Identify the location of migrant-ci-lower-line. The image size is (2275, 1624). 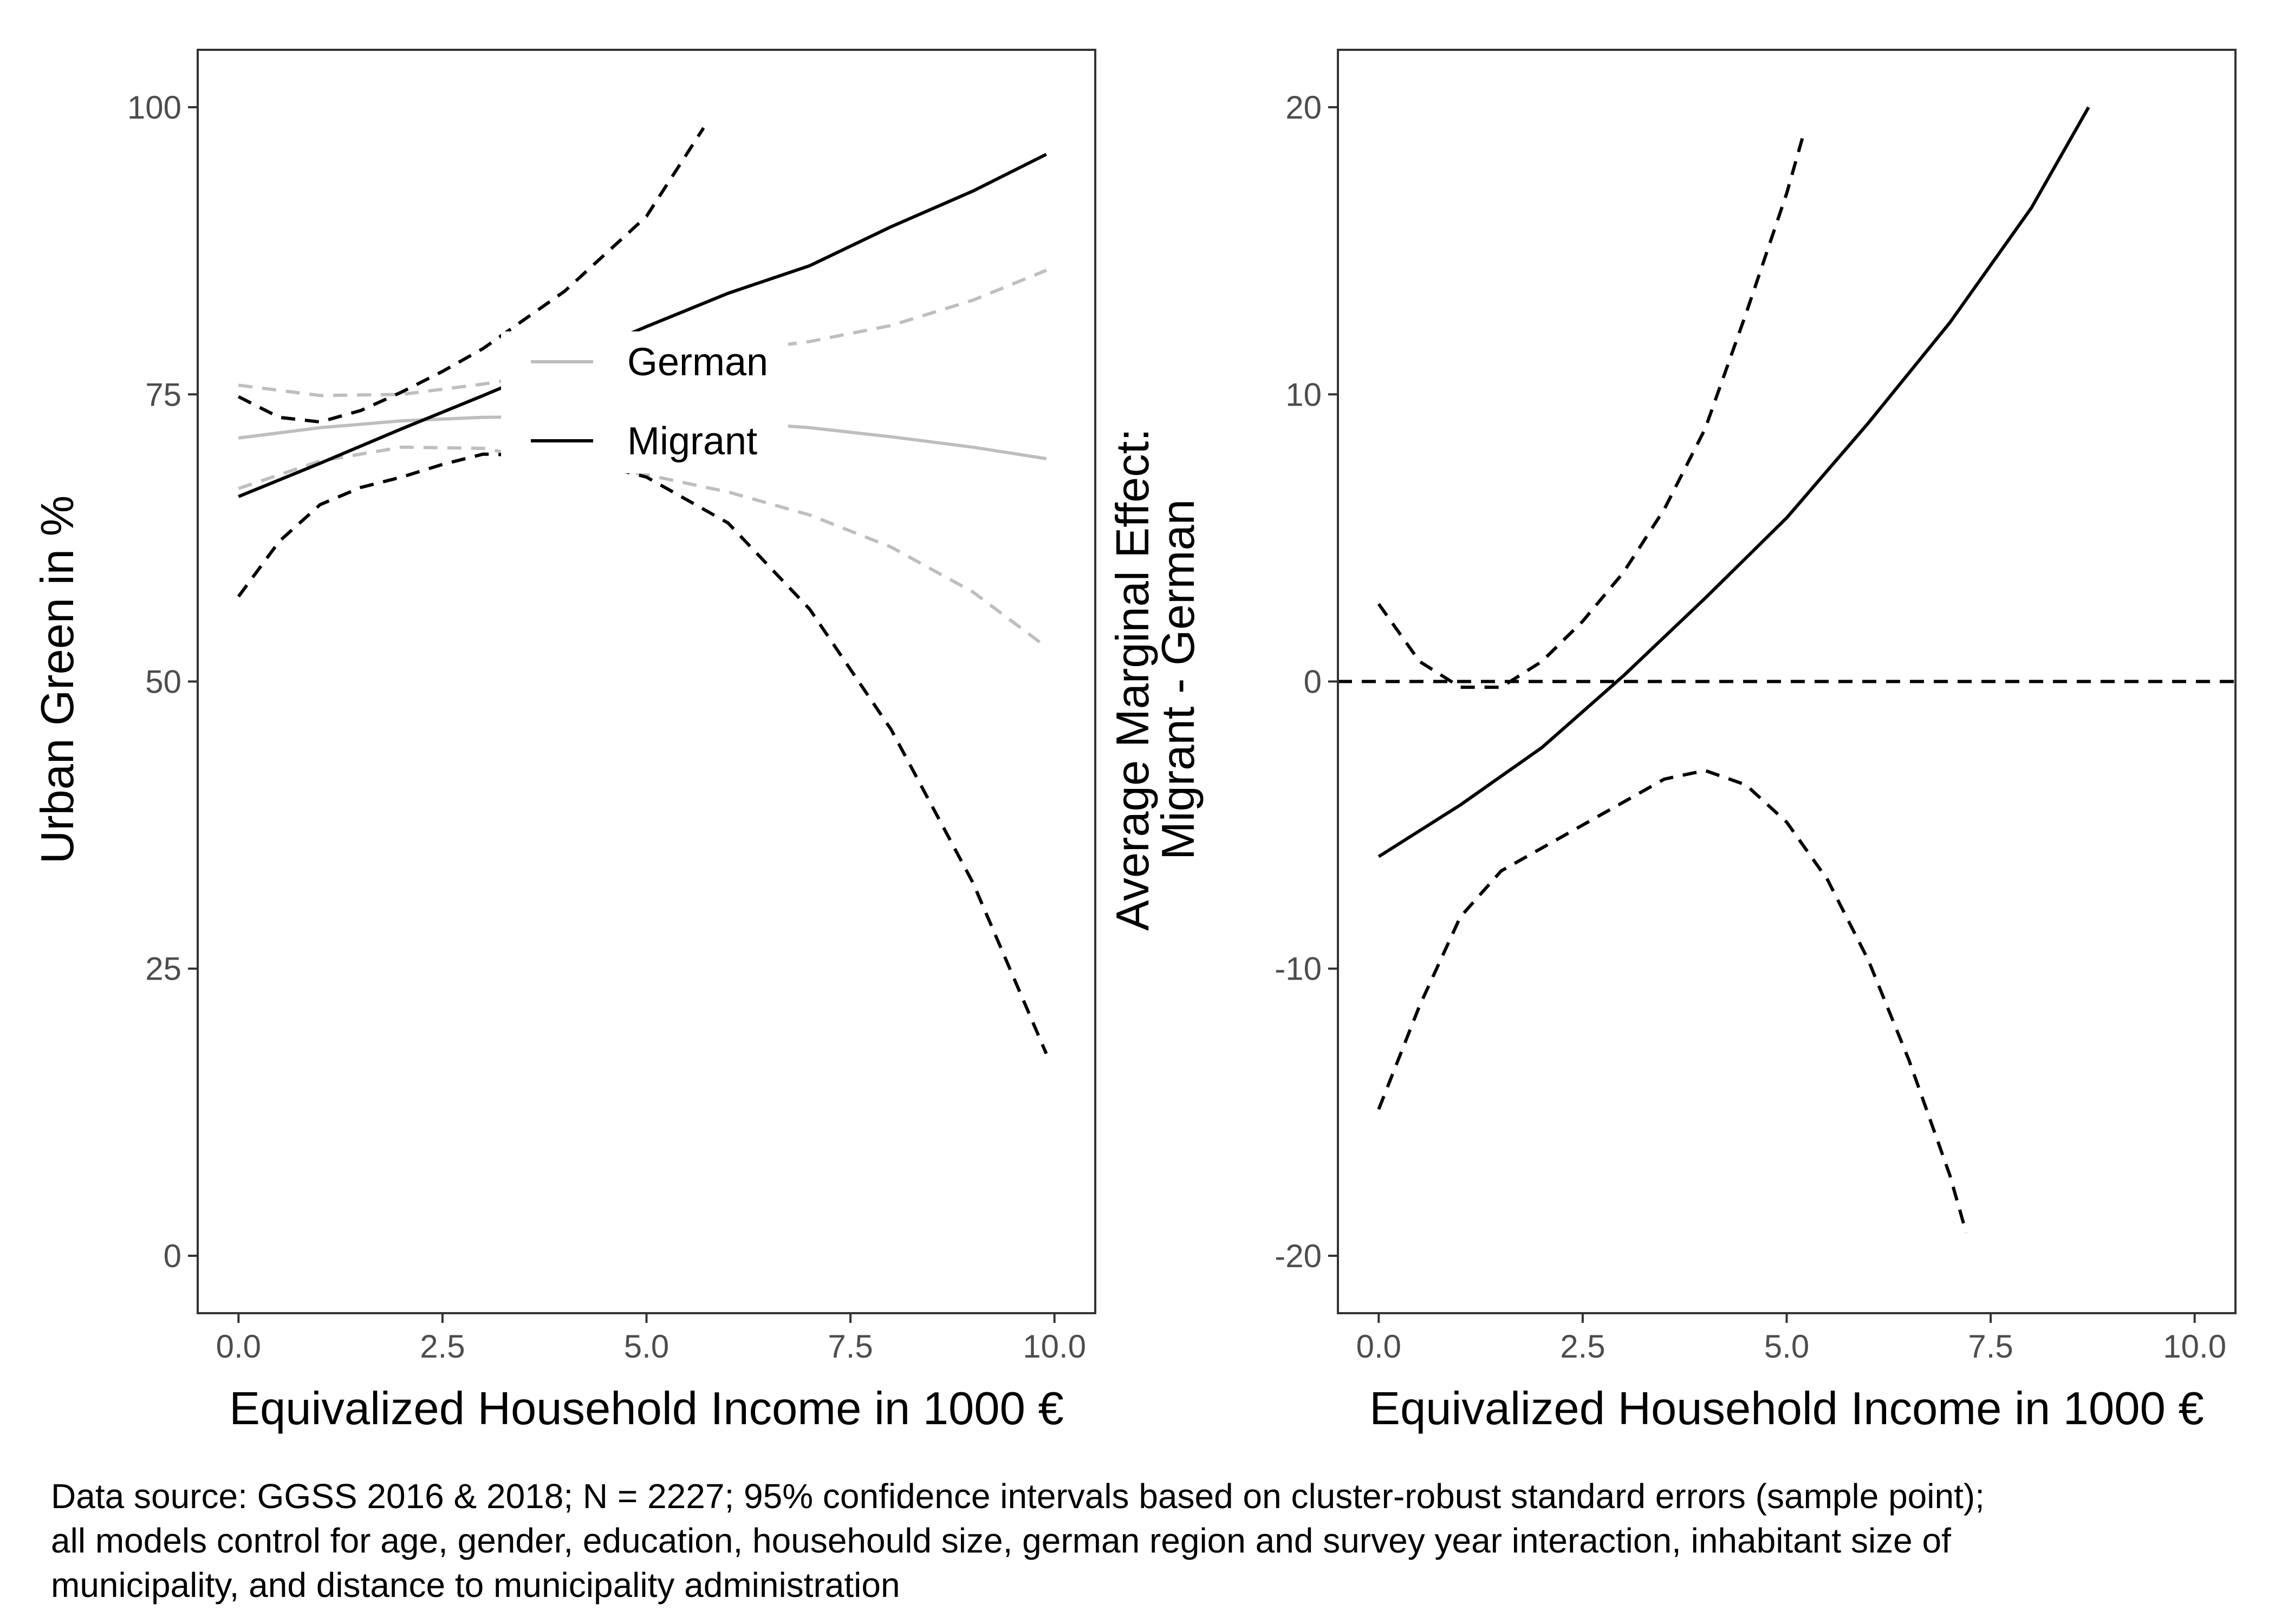
(642, 753).